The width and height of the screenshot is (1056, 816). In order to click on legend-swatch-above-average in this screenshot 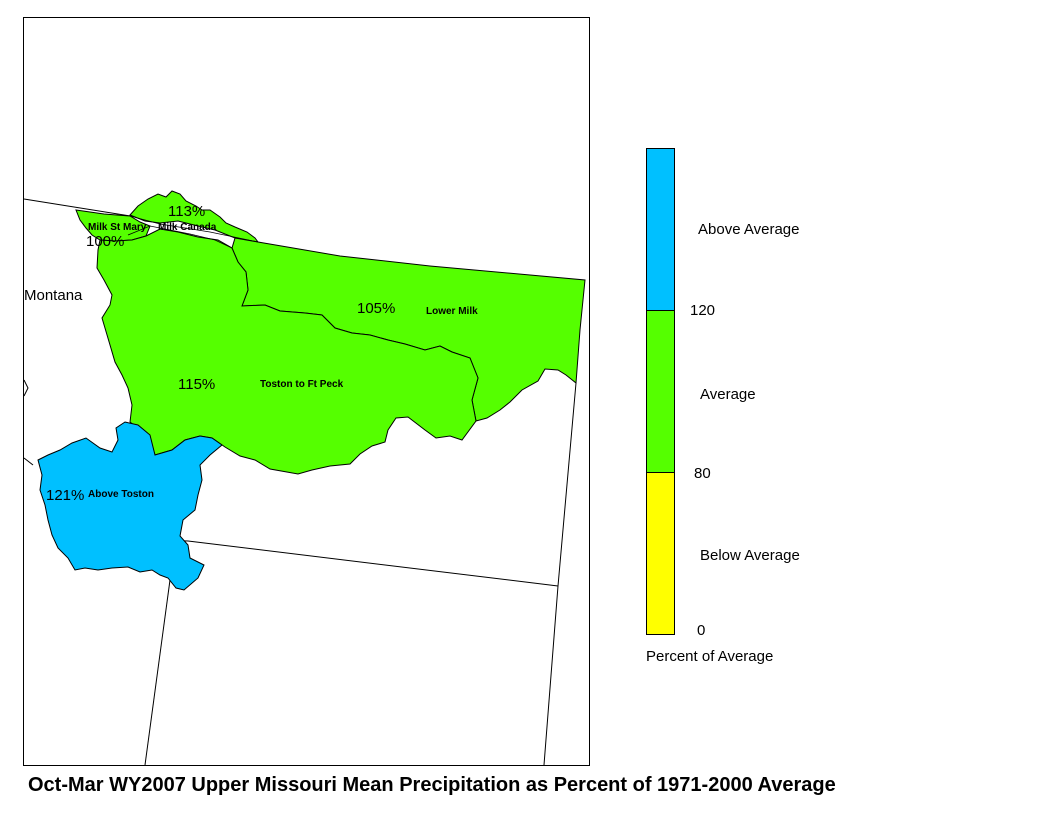, I will do `click(660, 229)`.